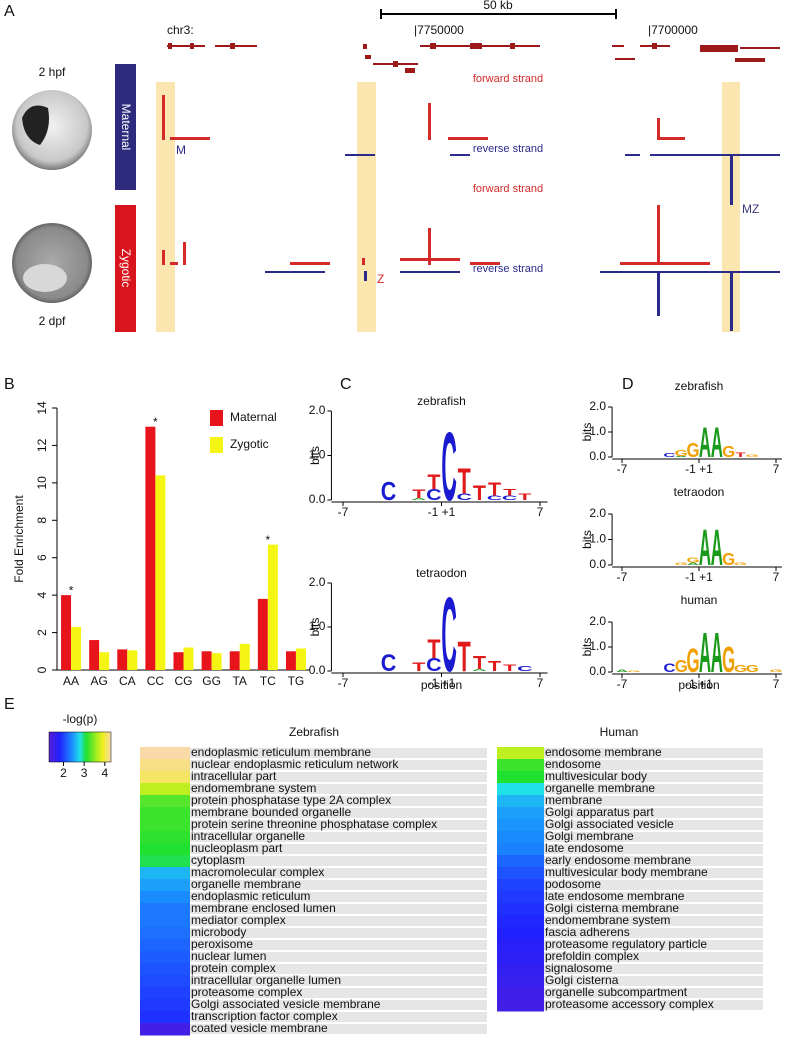 This screenshot has height=1046, width=788. Describe the element at coordinates (616, 992) in the screenshot. I see `term-label: organelle subcompartment` at that location.